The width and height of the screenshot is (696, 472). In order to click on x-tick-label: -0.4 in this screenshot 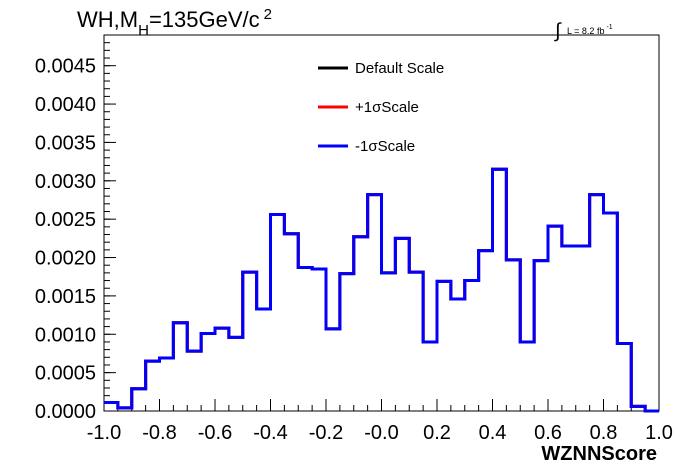, I will do `click(270, 433)`.